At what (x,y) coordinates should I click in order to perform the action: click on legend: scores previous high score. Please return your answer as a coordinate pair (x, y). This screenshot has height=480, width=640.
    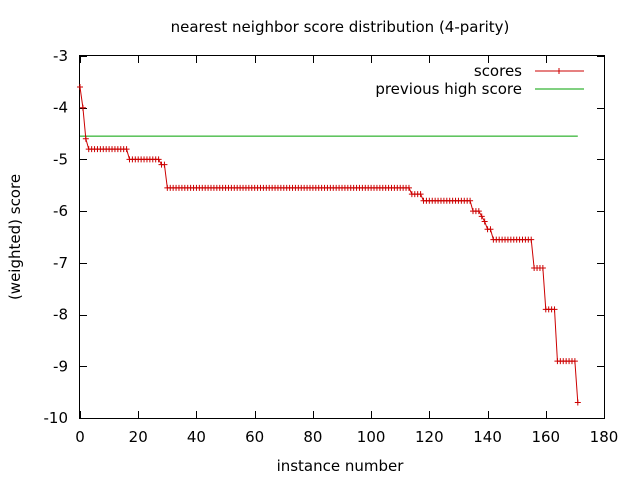
    Looking at the image, I should click on (479, 80).